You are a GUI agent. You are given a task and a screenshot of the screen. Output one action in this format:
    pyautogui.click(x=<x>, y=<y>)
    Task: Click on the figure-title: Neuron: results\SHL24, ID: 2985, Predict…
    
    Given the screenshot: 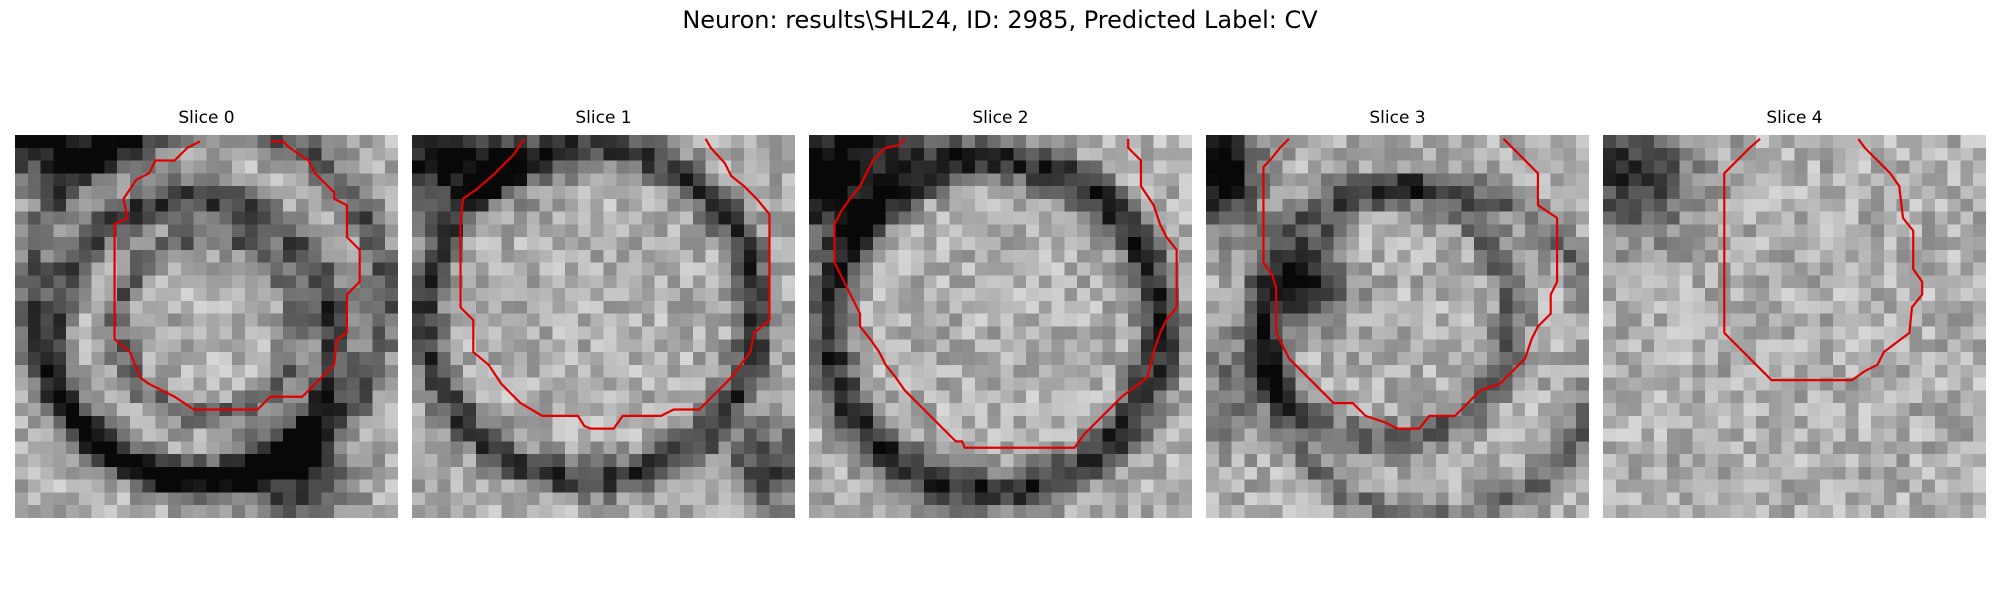 What is the action you would take?
    pyautogui.click(x=1000, y=20)
    